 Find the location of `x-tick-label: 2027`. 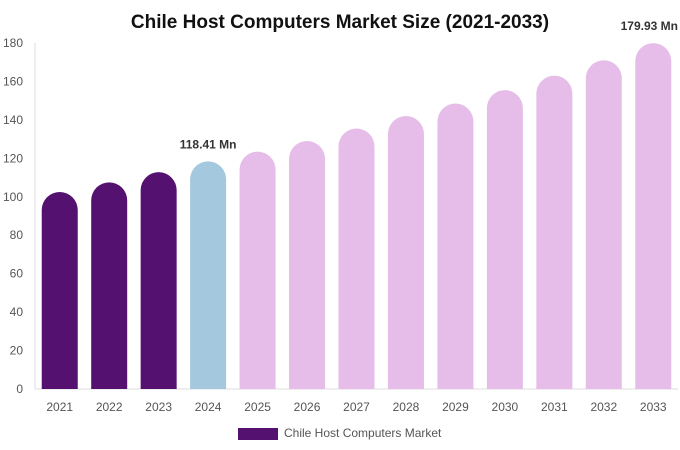

x-tick-label: 2027 is located at coordinates (356, 407).